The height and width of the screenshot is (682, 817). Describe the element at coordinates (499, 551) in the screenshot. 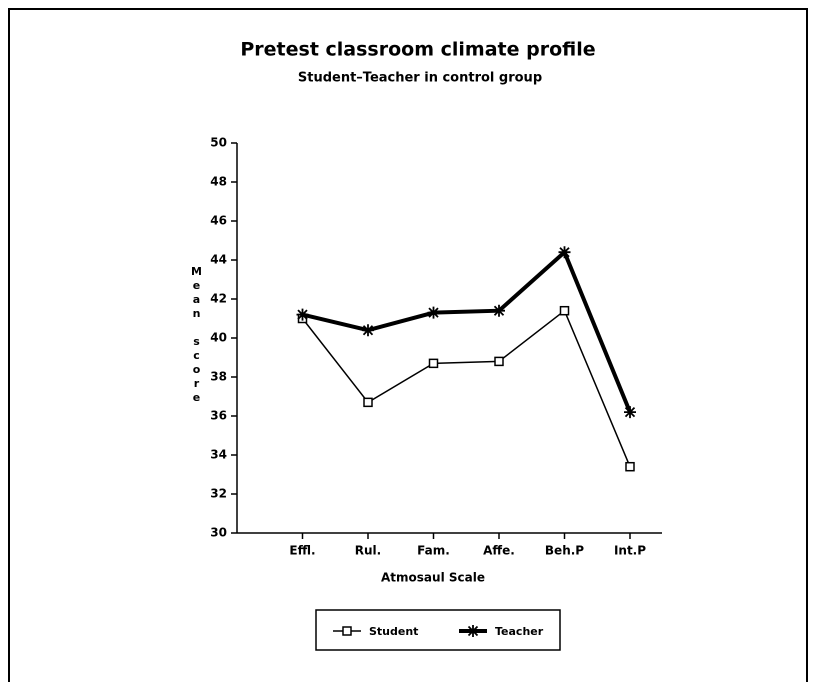

I see `x-tick-label: Affe.` at that location.